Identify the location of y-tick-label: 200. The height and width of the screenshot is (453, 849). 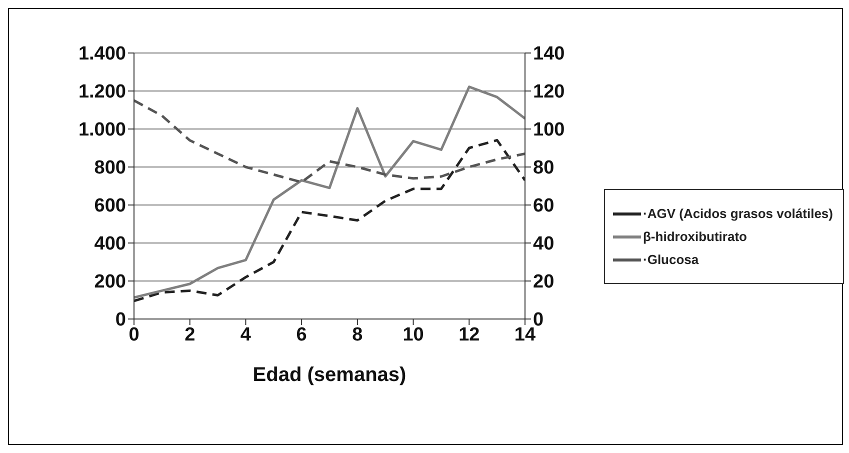
(110, 282).